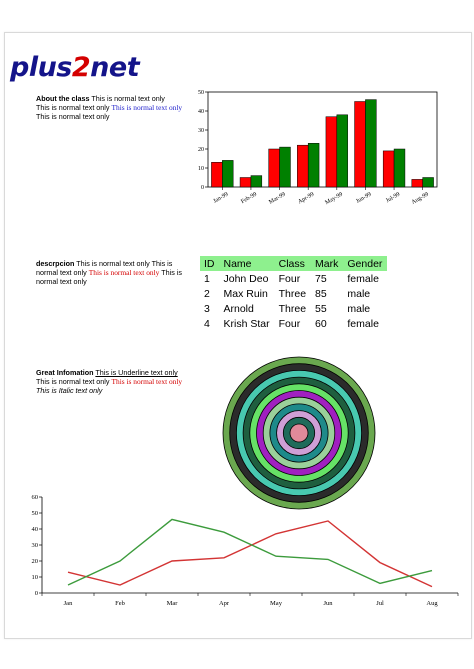 This screenshot has width=474, height=669. What do you see at coordinates (207, 323) in the screenshot?
I see `table-cell: 4` at bounding box center [207, 323].